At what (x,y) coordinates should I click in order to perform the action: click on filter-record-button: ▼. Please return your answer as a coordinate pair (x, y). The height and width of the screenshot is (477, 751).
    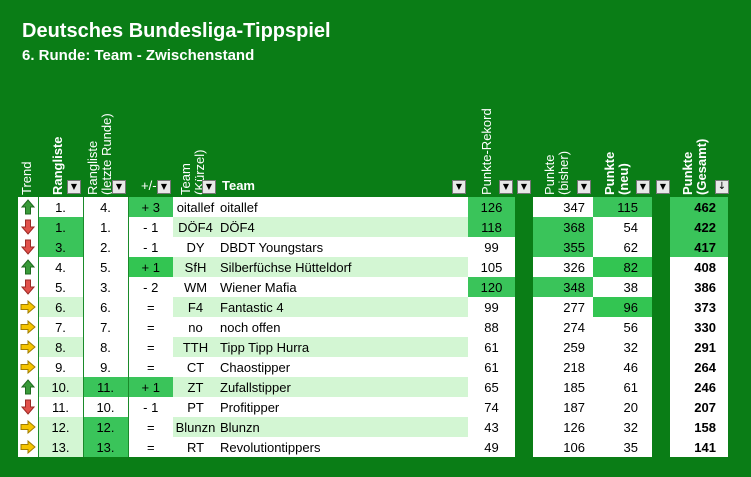
    Looking at the image, I should click on (506, 187).